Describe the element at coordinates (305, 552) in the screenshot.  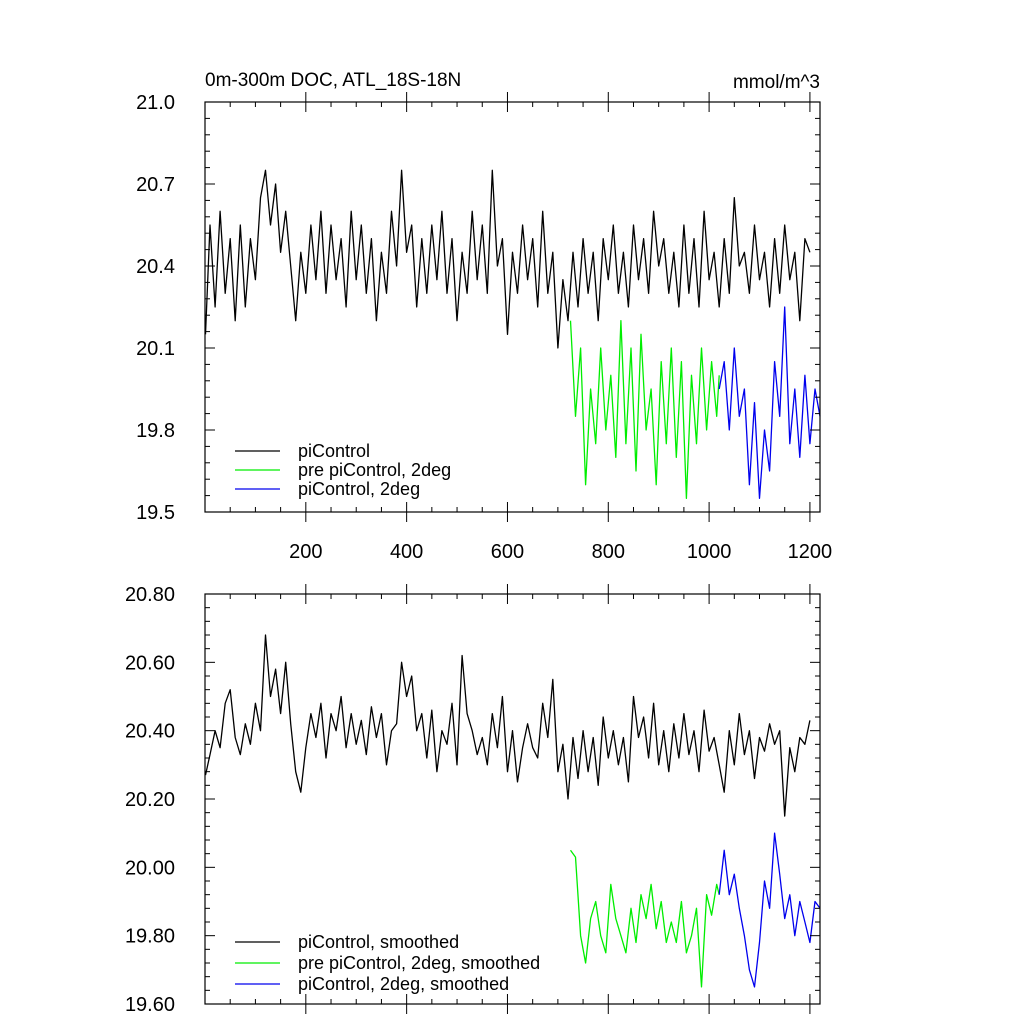
I see `top-x-tick-label: 200` at that location.